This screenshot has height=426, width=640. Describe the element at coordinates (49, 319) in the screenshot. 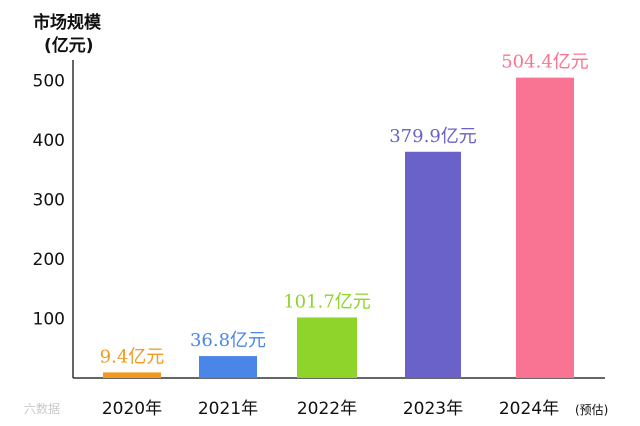

I see `y-tick-label: 100` at that location.